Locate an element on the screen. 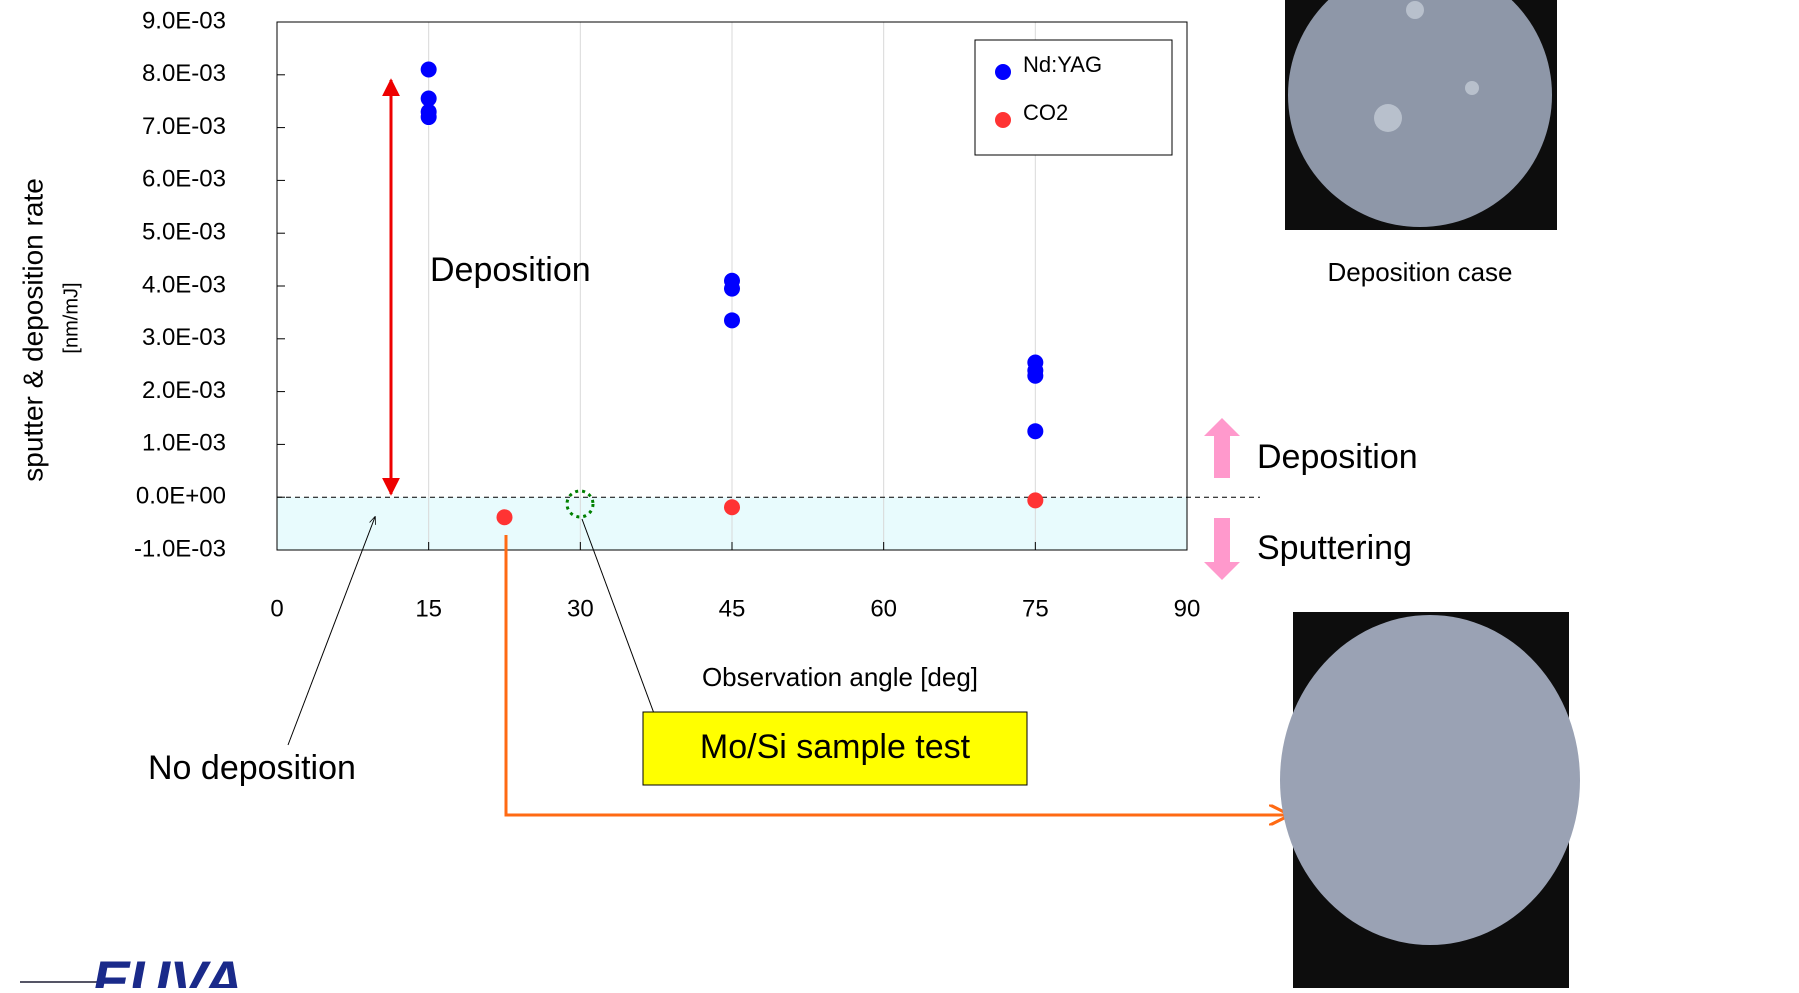  y-axis-unit: [nm/mJ] is located at coordinates (71, 317).